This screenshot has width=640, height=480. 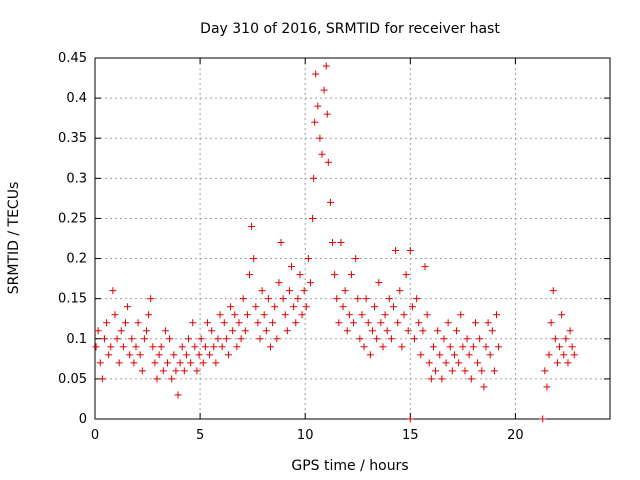 What do you see at coordinates (349, 466) in the screenshot?
I see `x-axis-label: GPS time / hours` at bounding box center [349, 466].